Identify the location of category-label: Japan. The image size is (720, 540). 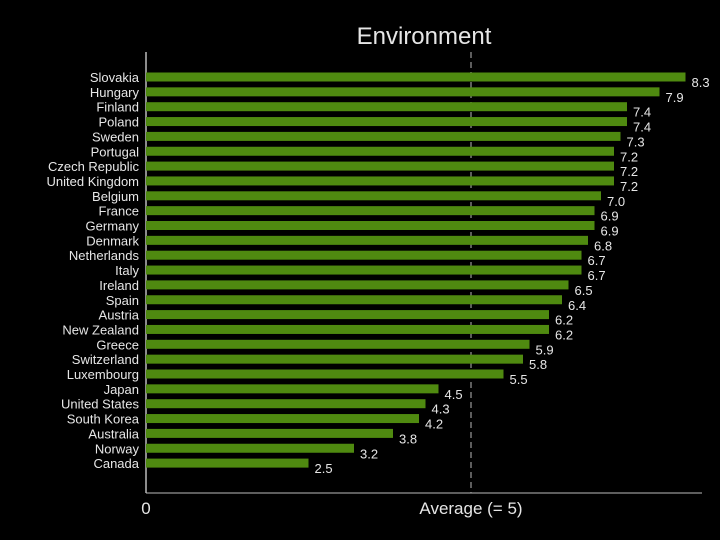
(121, 389).